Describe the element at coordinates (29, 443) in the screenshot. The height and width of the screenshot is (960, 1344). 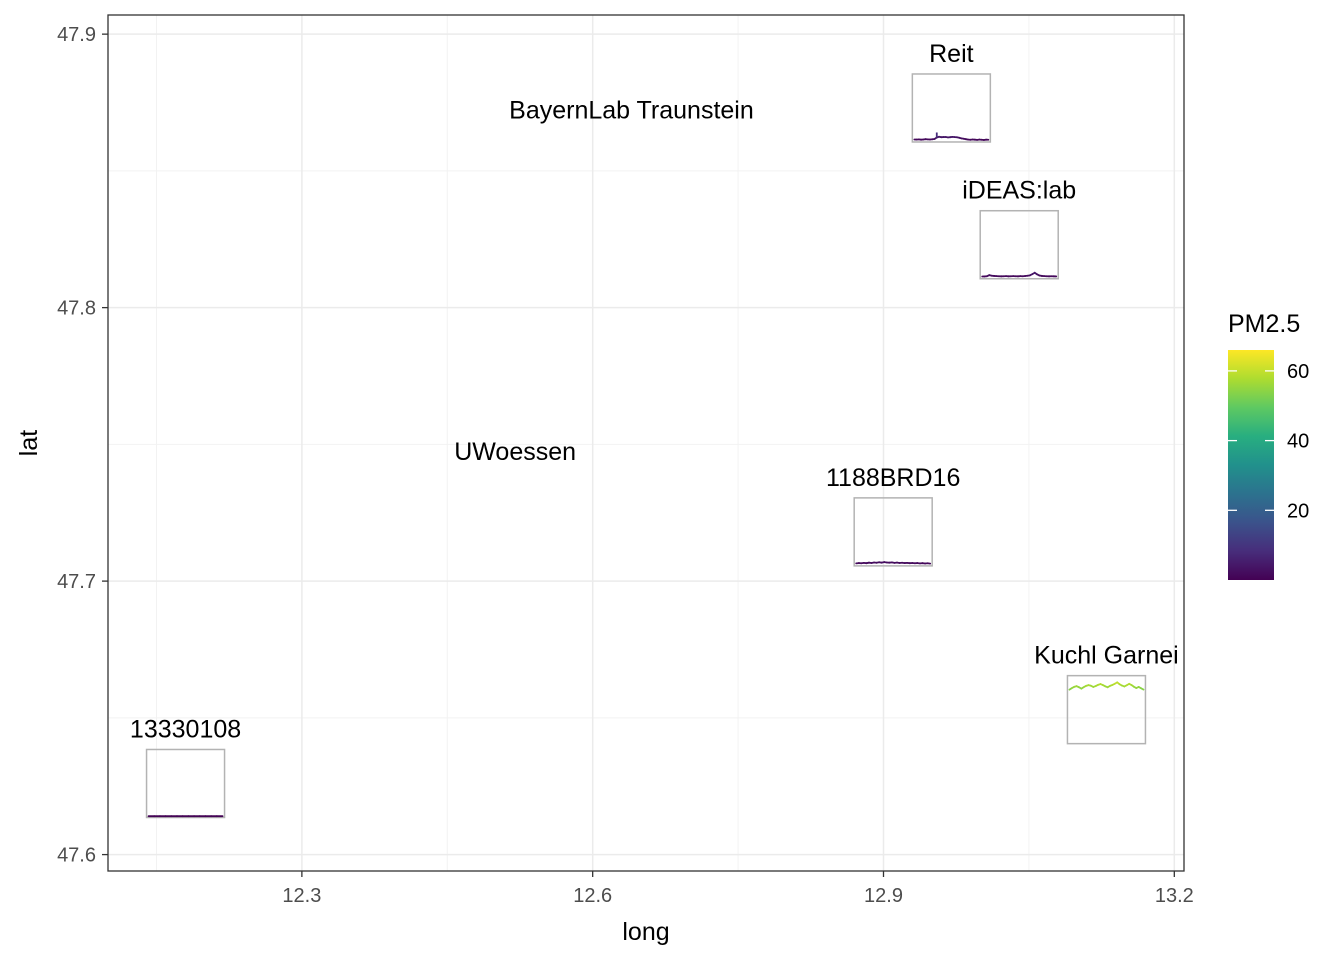
I see `y-axis-title: lat` at that location.